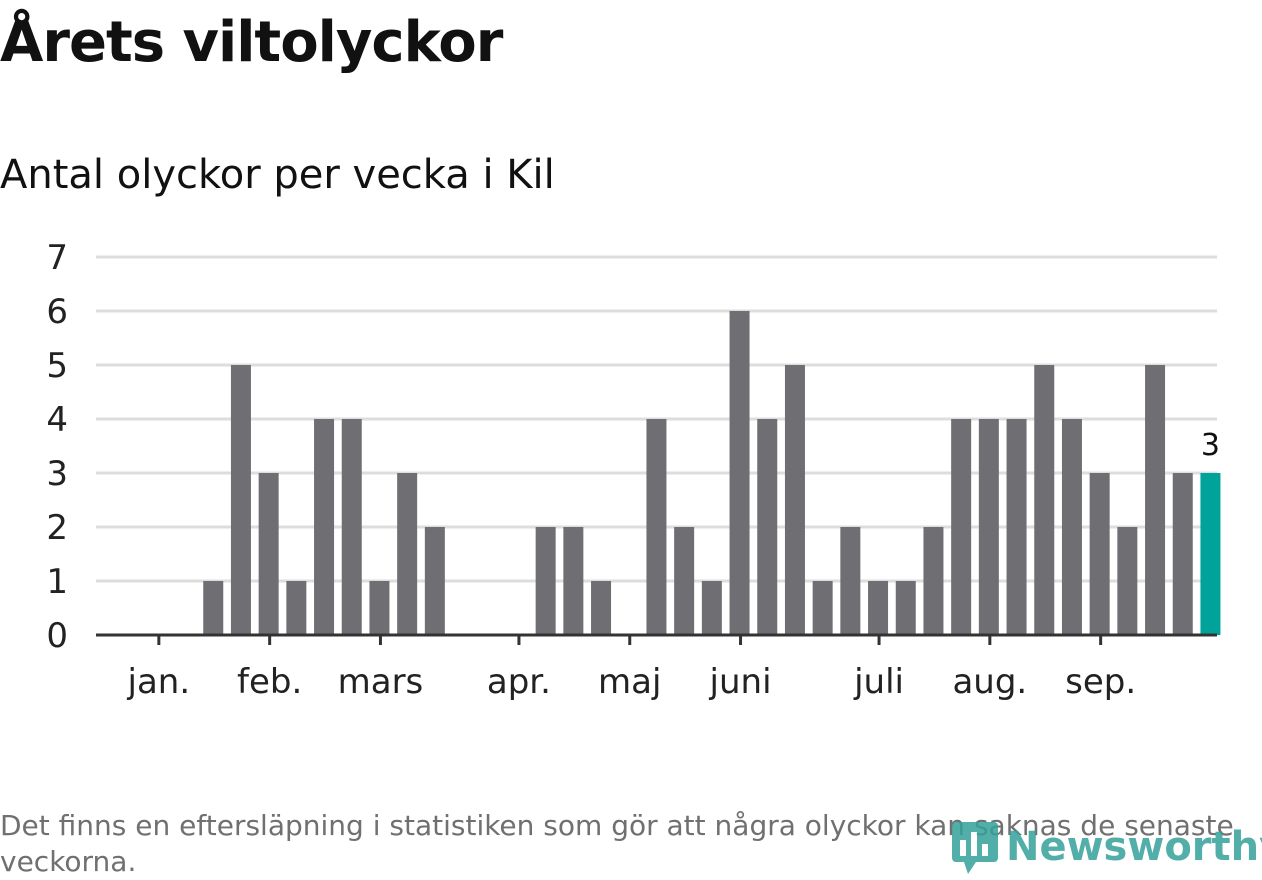  Describe the element at coordinates (57, 366) in the screenshot. I see `y-tick-label: 5` at that location.